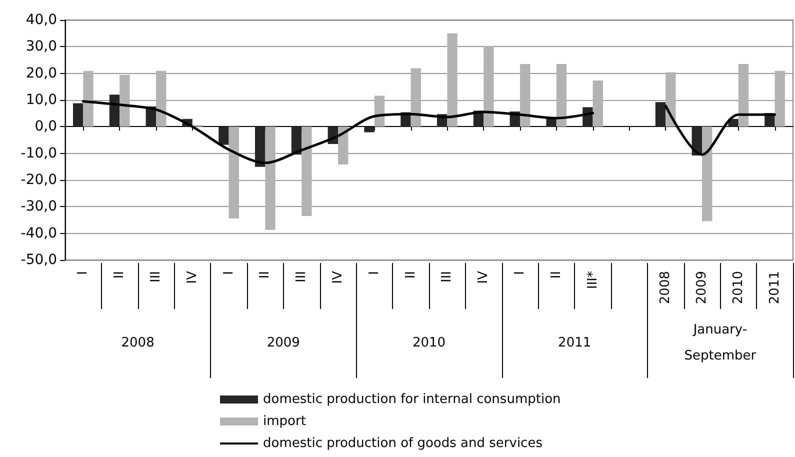  I want to click on text: January-September, so click(720, 343).